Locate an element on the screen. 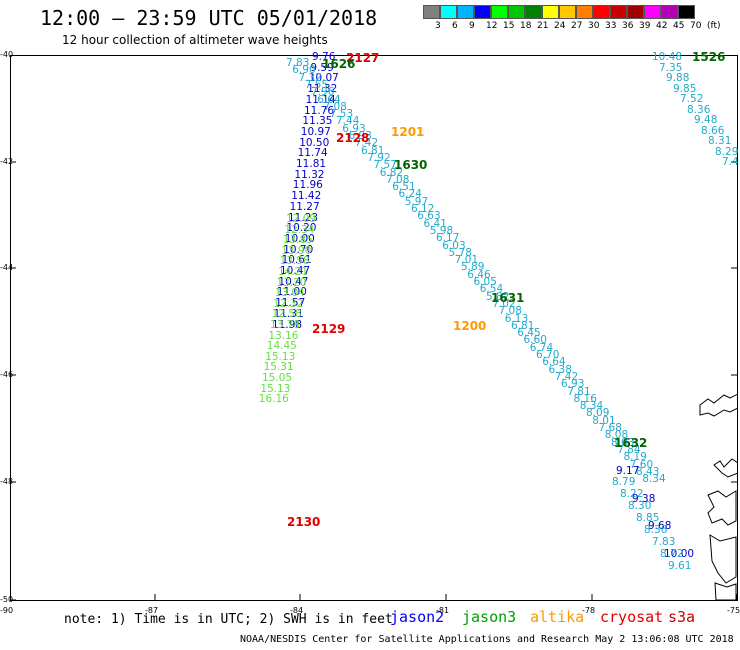 This screenshot has height=650, width=740. latitude-label: -42 is located at coordinates (7, 161).